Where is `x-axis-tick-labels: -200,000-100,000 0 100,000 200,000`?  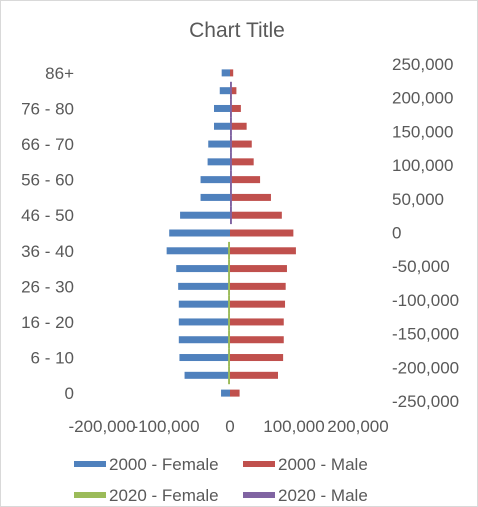
x-axis-tick-labels: -200,000-100,000 0 100,000 200,000 is located at coordinates (228, 426).